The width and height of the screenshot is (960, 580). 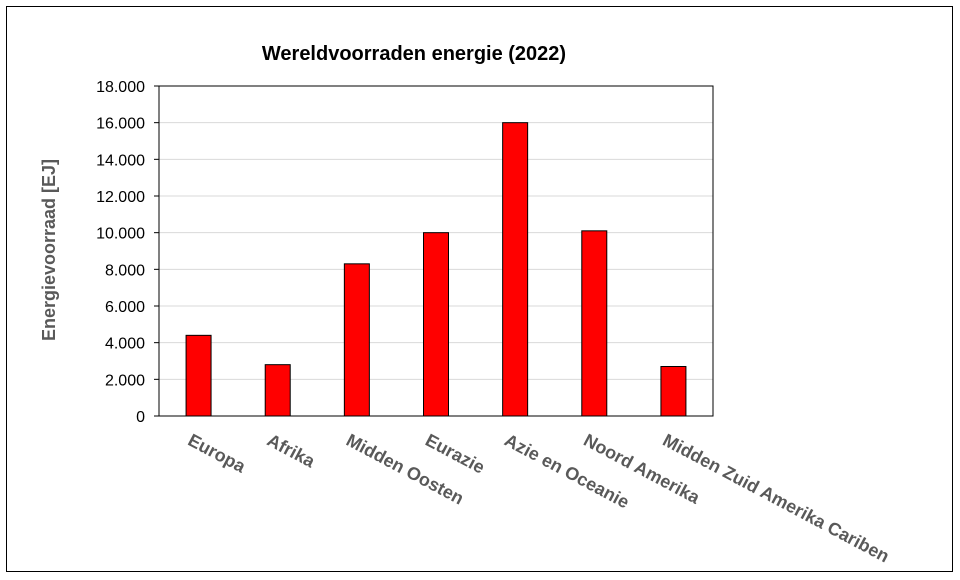 I want to click on y-tick-label: 4.000, so click(x=125, y=344).